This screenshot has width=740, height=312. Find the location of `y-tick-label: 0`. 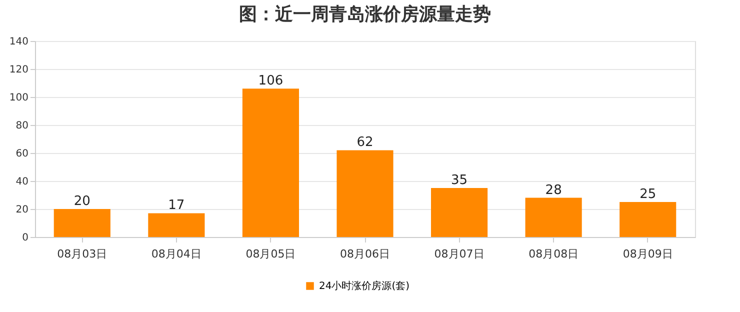

y-tick-label: 0 is located at coordinates (25, 238).